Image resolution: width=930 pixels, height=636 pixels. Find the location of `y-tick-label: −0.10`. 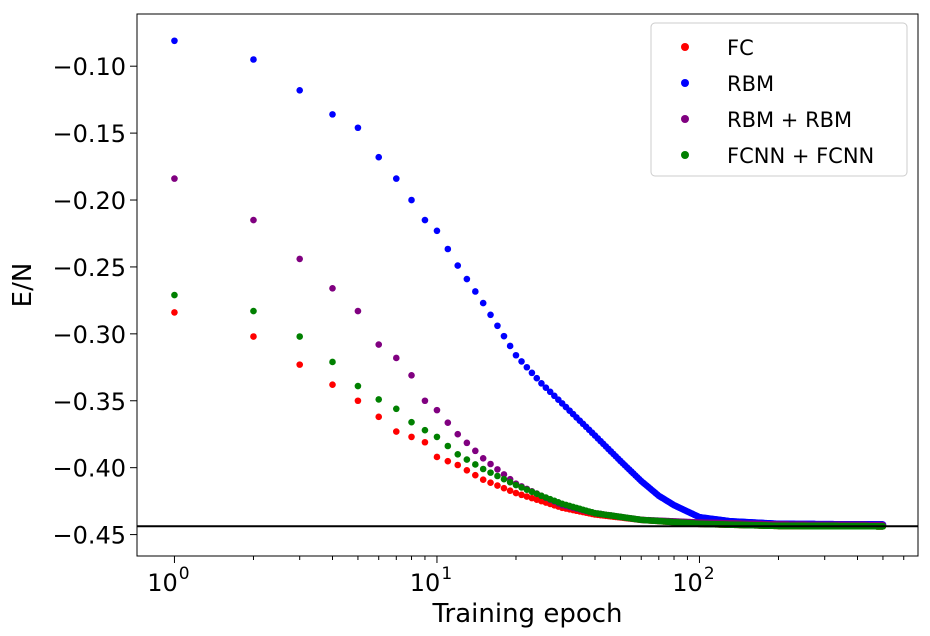

y-tick-label: −0.10 is located at coordinates (89, 67).